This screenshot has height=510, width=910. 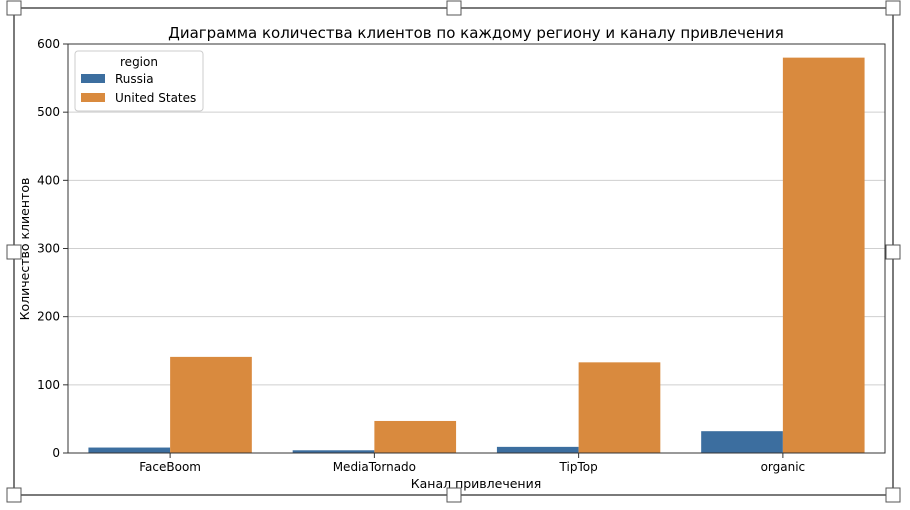 I want to click on y-tick-label: 600, so click(x=48, y=44).